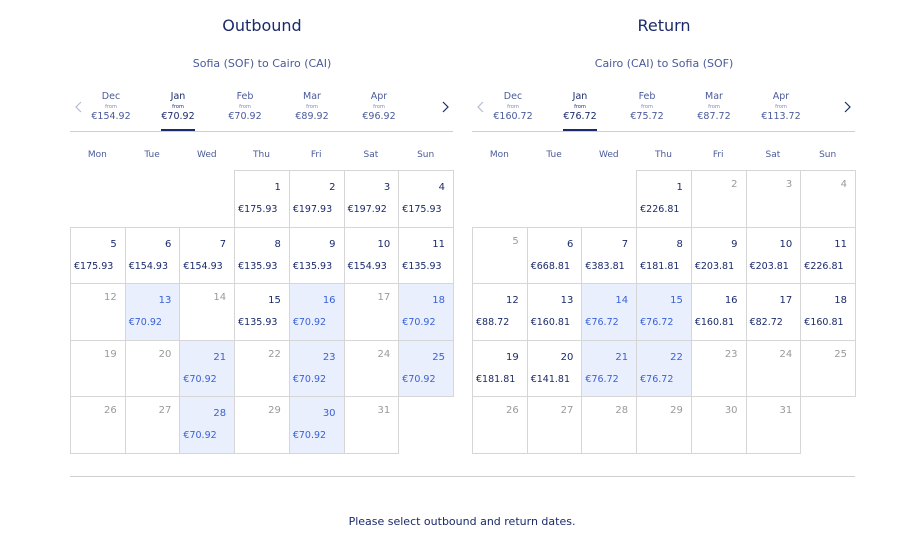  What do you see at coordinates (718, 255) in the screenshot?
I see `day-cell: 9 €203.81` at bounding box center [718, 255].